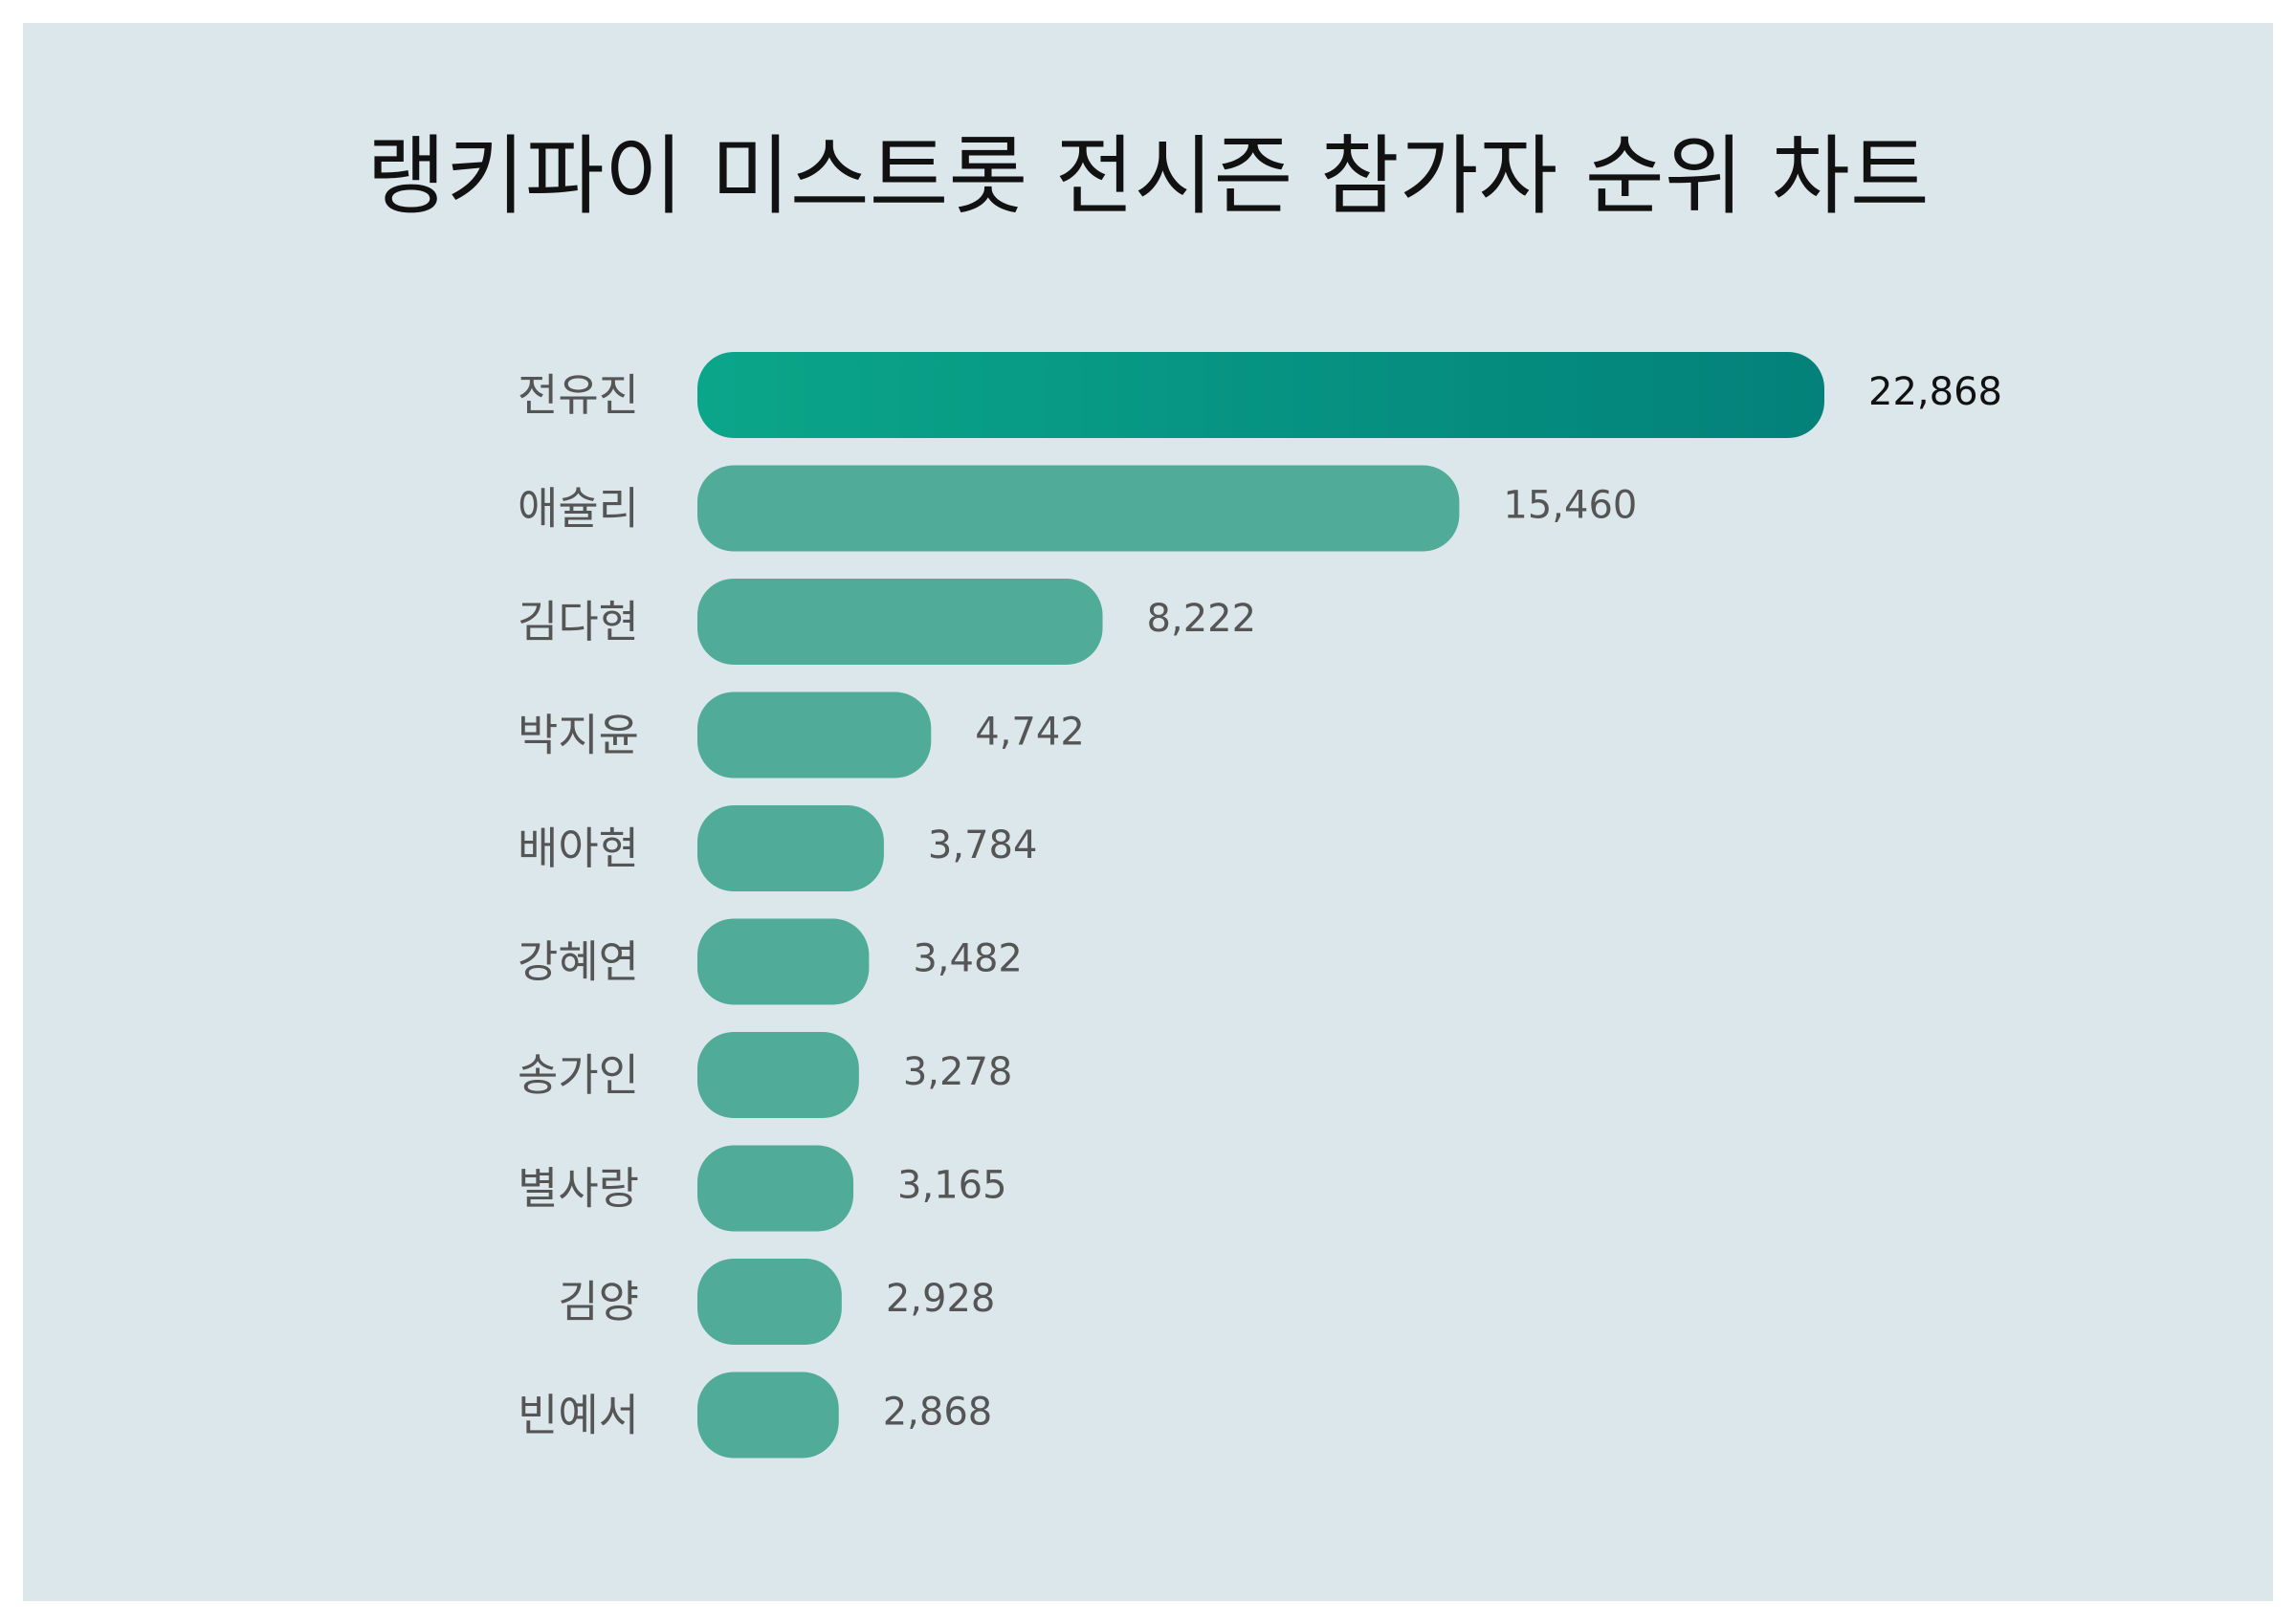  What do you see at coordinates (938, 1413) in the screenshot?
I see `value-label: 2,868` at bounding box center [938, 1413].